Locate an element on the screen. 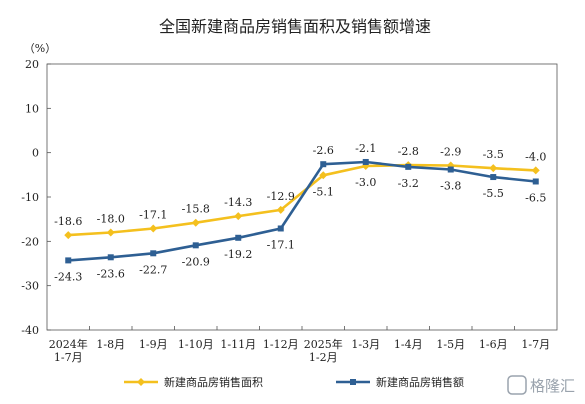 This screenshot has width=585, height=404. data-label: -3.0 is located at coordinates (365, 182).